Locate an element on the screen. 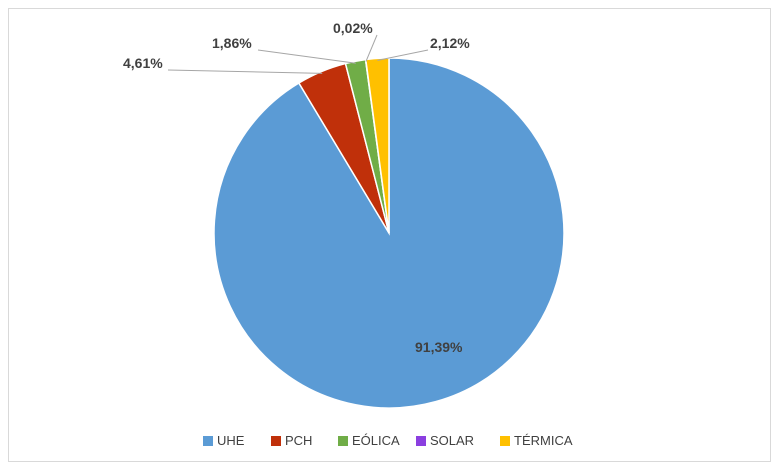 The image size is (779, 470). legend-item-pch: PCH is located at coordinates (291, 440).